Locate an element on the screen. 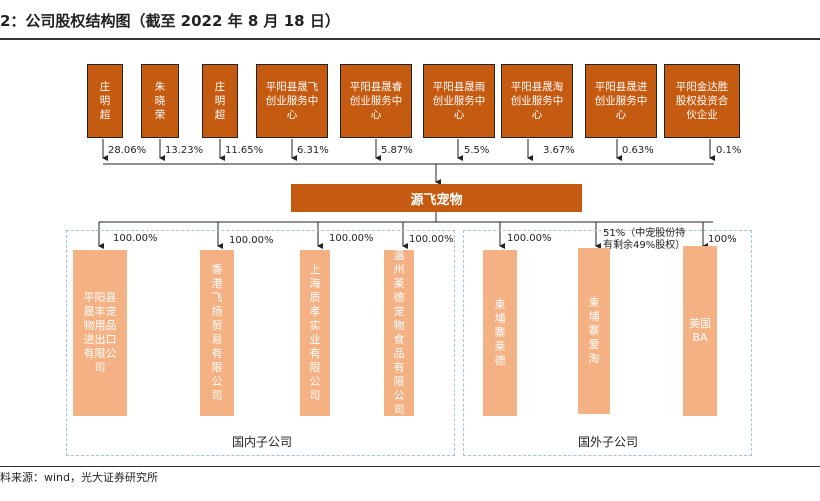 The width and height of the screenshot is (820, 501). subsidiary-name: 柬埔寨莱德 is located at coordinates (500, 332).